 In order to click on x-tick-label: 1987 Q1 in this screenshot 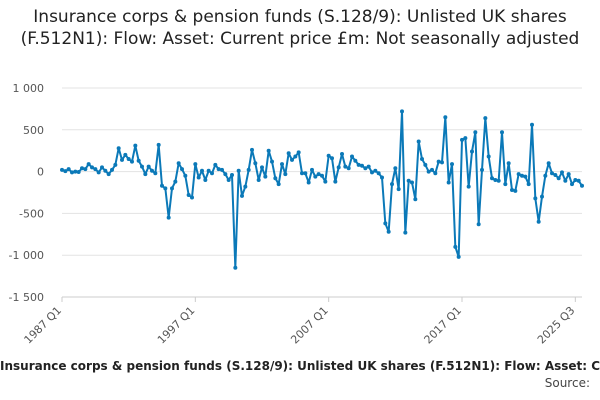, I will do `click(43, 325)`.